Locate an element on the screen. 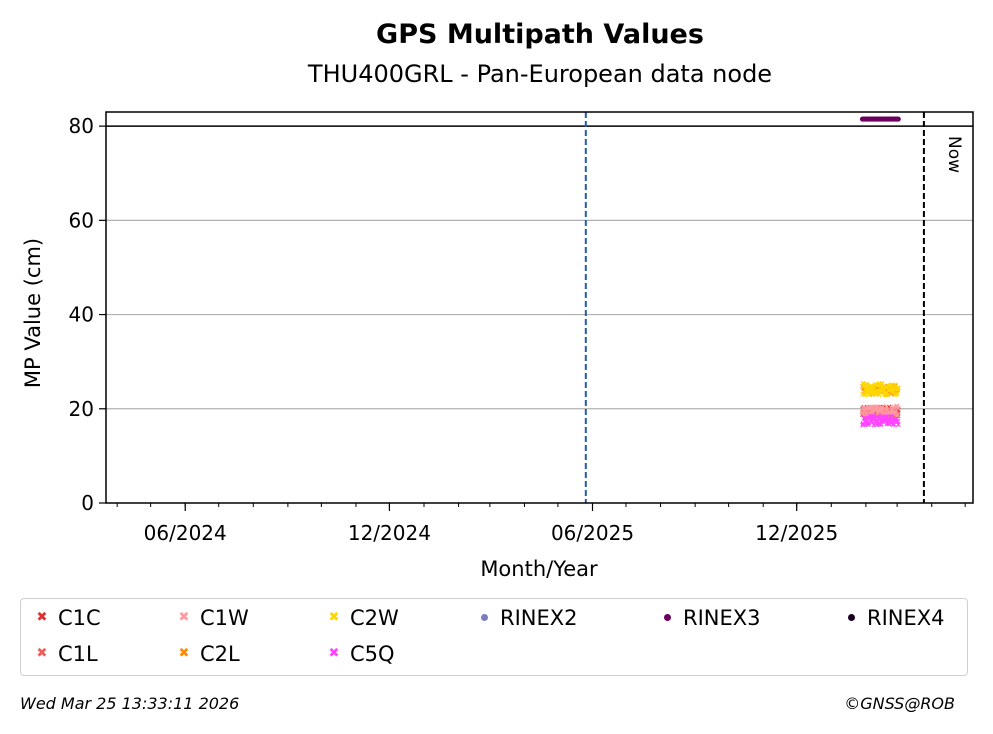 The width and height of the screenshot is (993, 734). legend-marker-c1l: ✖ is located at coordinates (42, 653).